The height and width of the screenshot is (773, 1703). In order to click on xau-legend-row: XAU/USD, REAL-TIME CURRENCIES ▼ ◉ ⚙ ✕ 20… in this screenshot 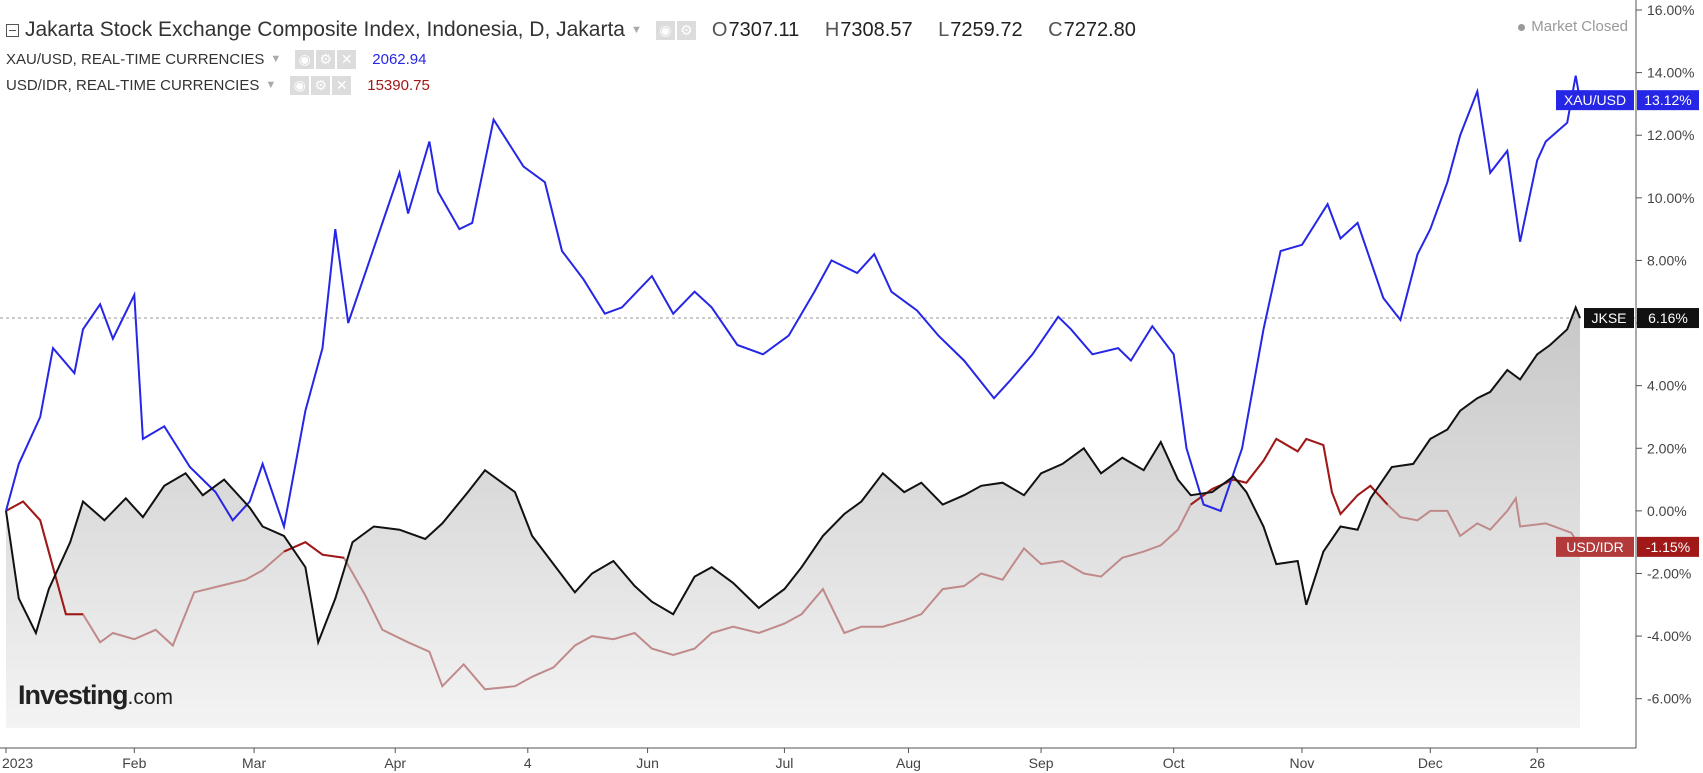, I will do `click(581, 59)`.